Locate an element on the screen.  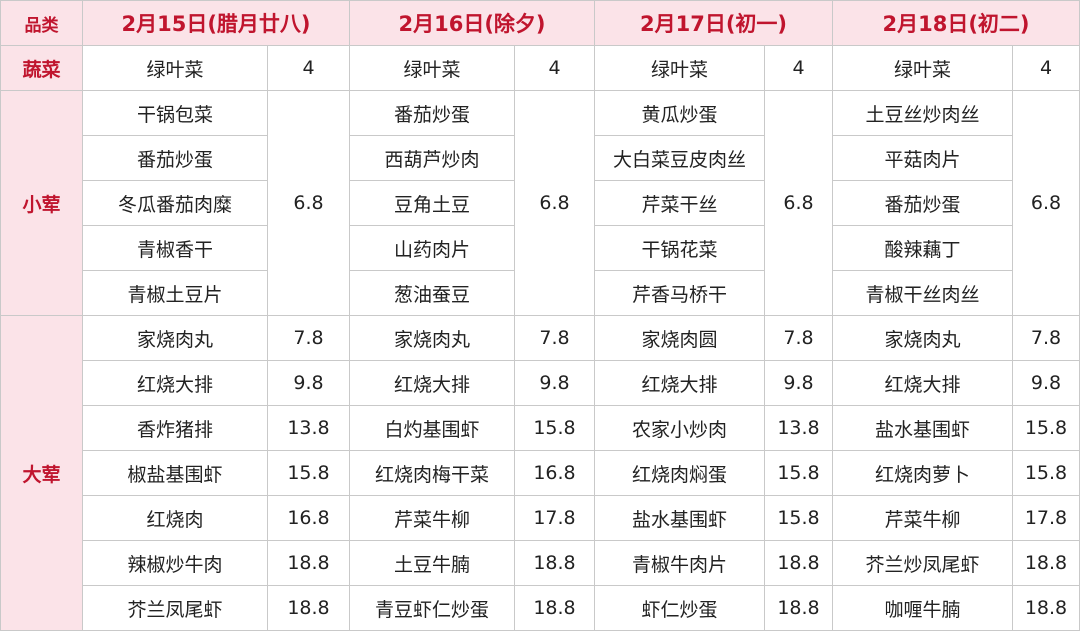
large-meat-row: 红烧大排 9.8 红烧大排 9.8 红烧大排 9.8 红烧大排 9.8 is located at coordinates (540, 383).